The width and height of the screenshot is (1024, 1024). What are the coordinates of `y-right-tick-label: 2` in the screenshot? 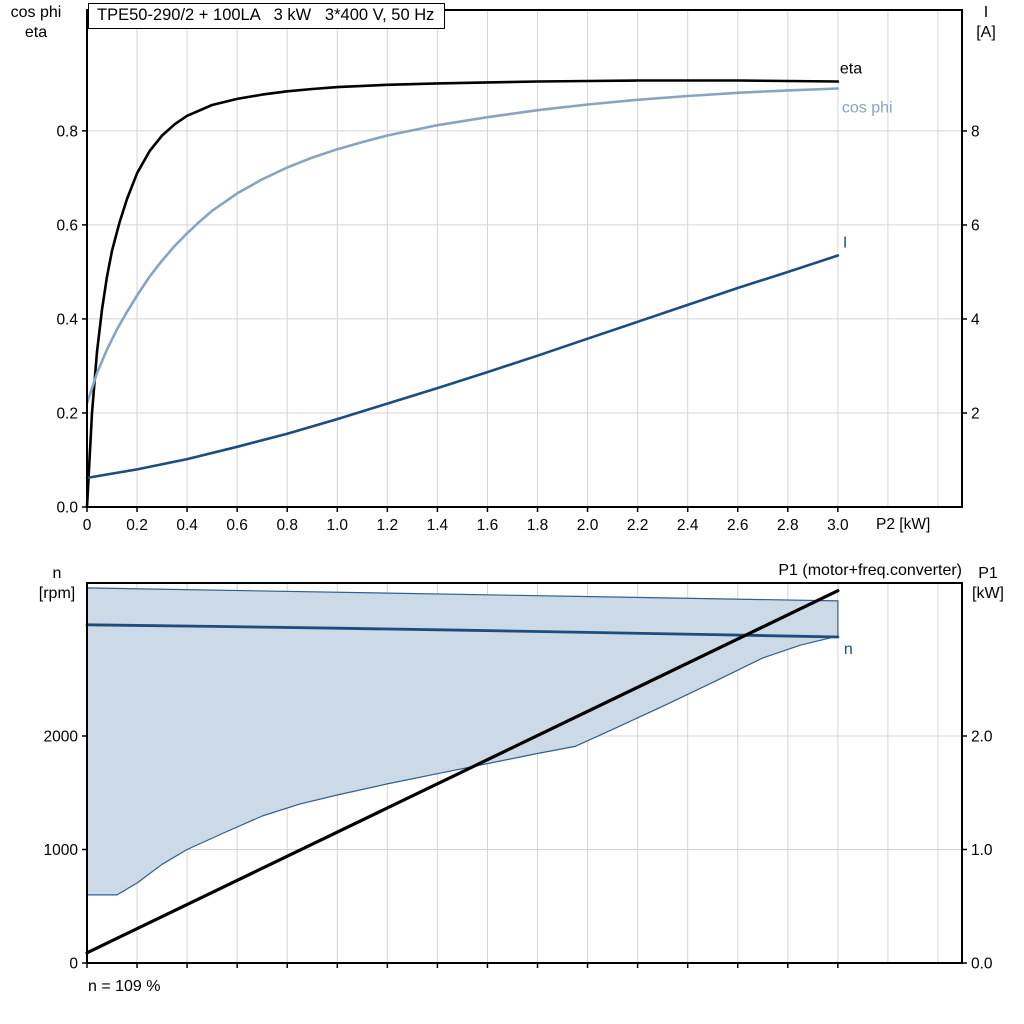 It's located at (975, 413).